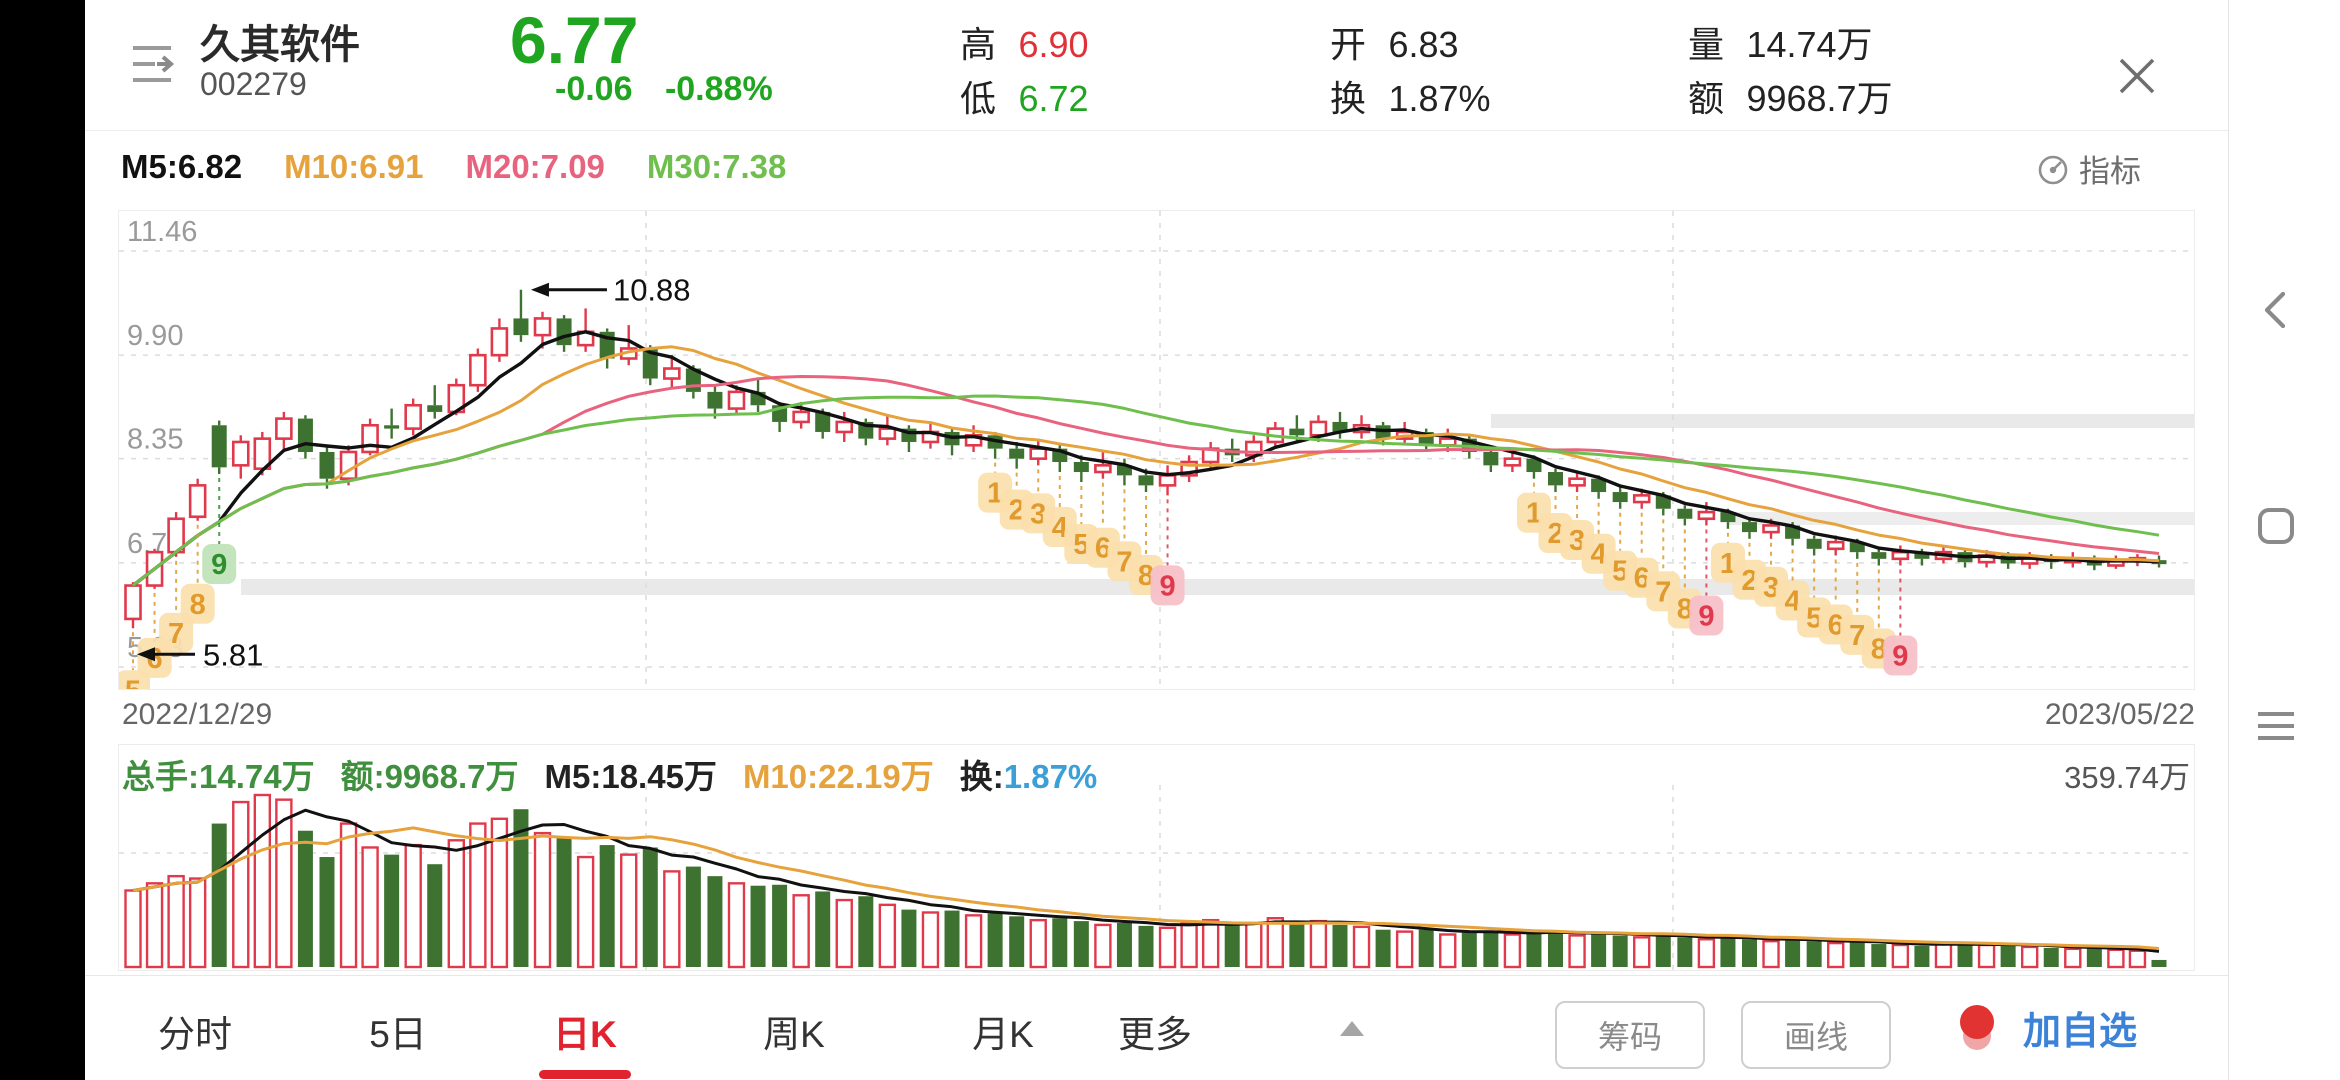 The height and width of the screenshot is (1080, 2340). What do you see at coordinates (1819, 98) in the screenshot?
I see `stat-amount-value: 9968.7万` at bounding box center [1819, 98].